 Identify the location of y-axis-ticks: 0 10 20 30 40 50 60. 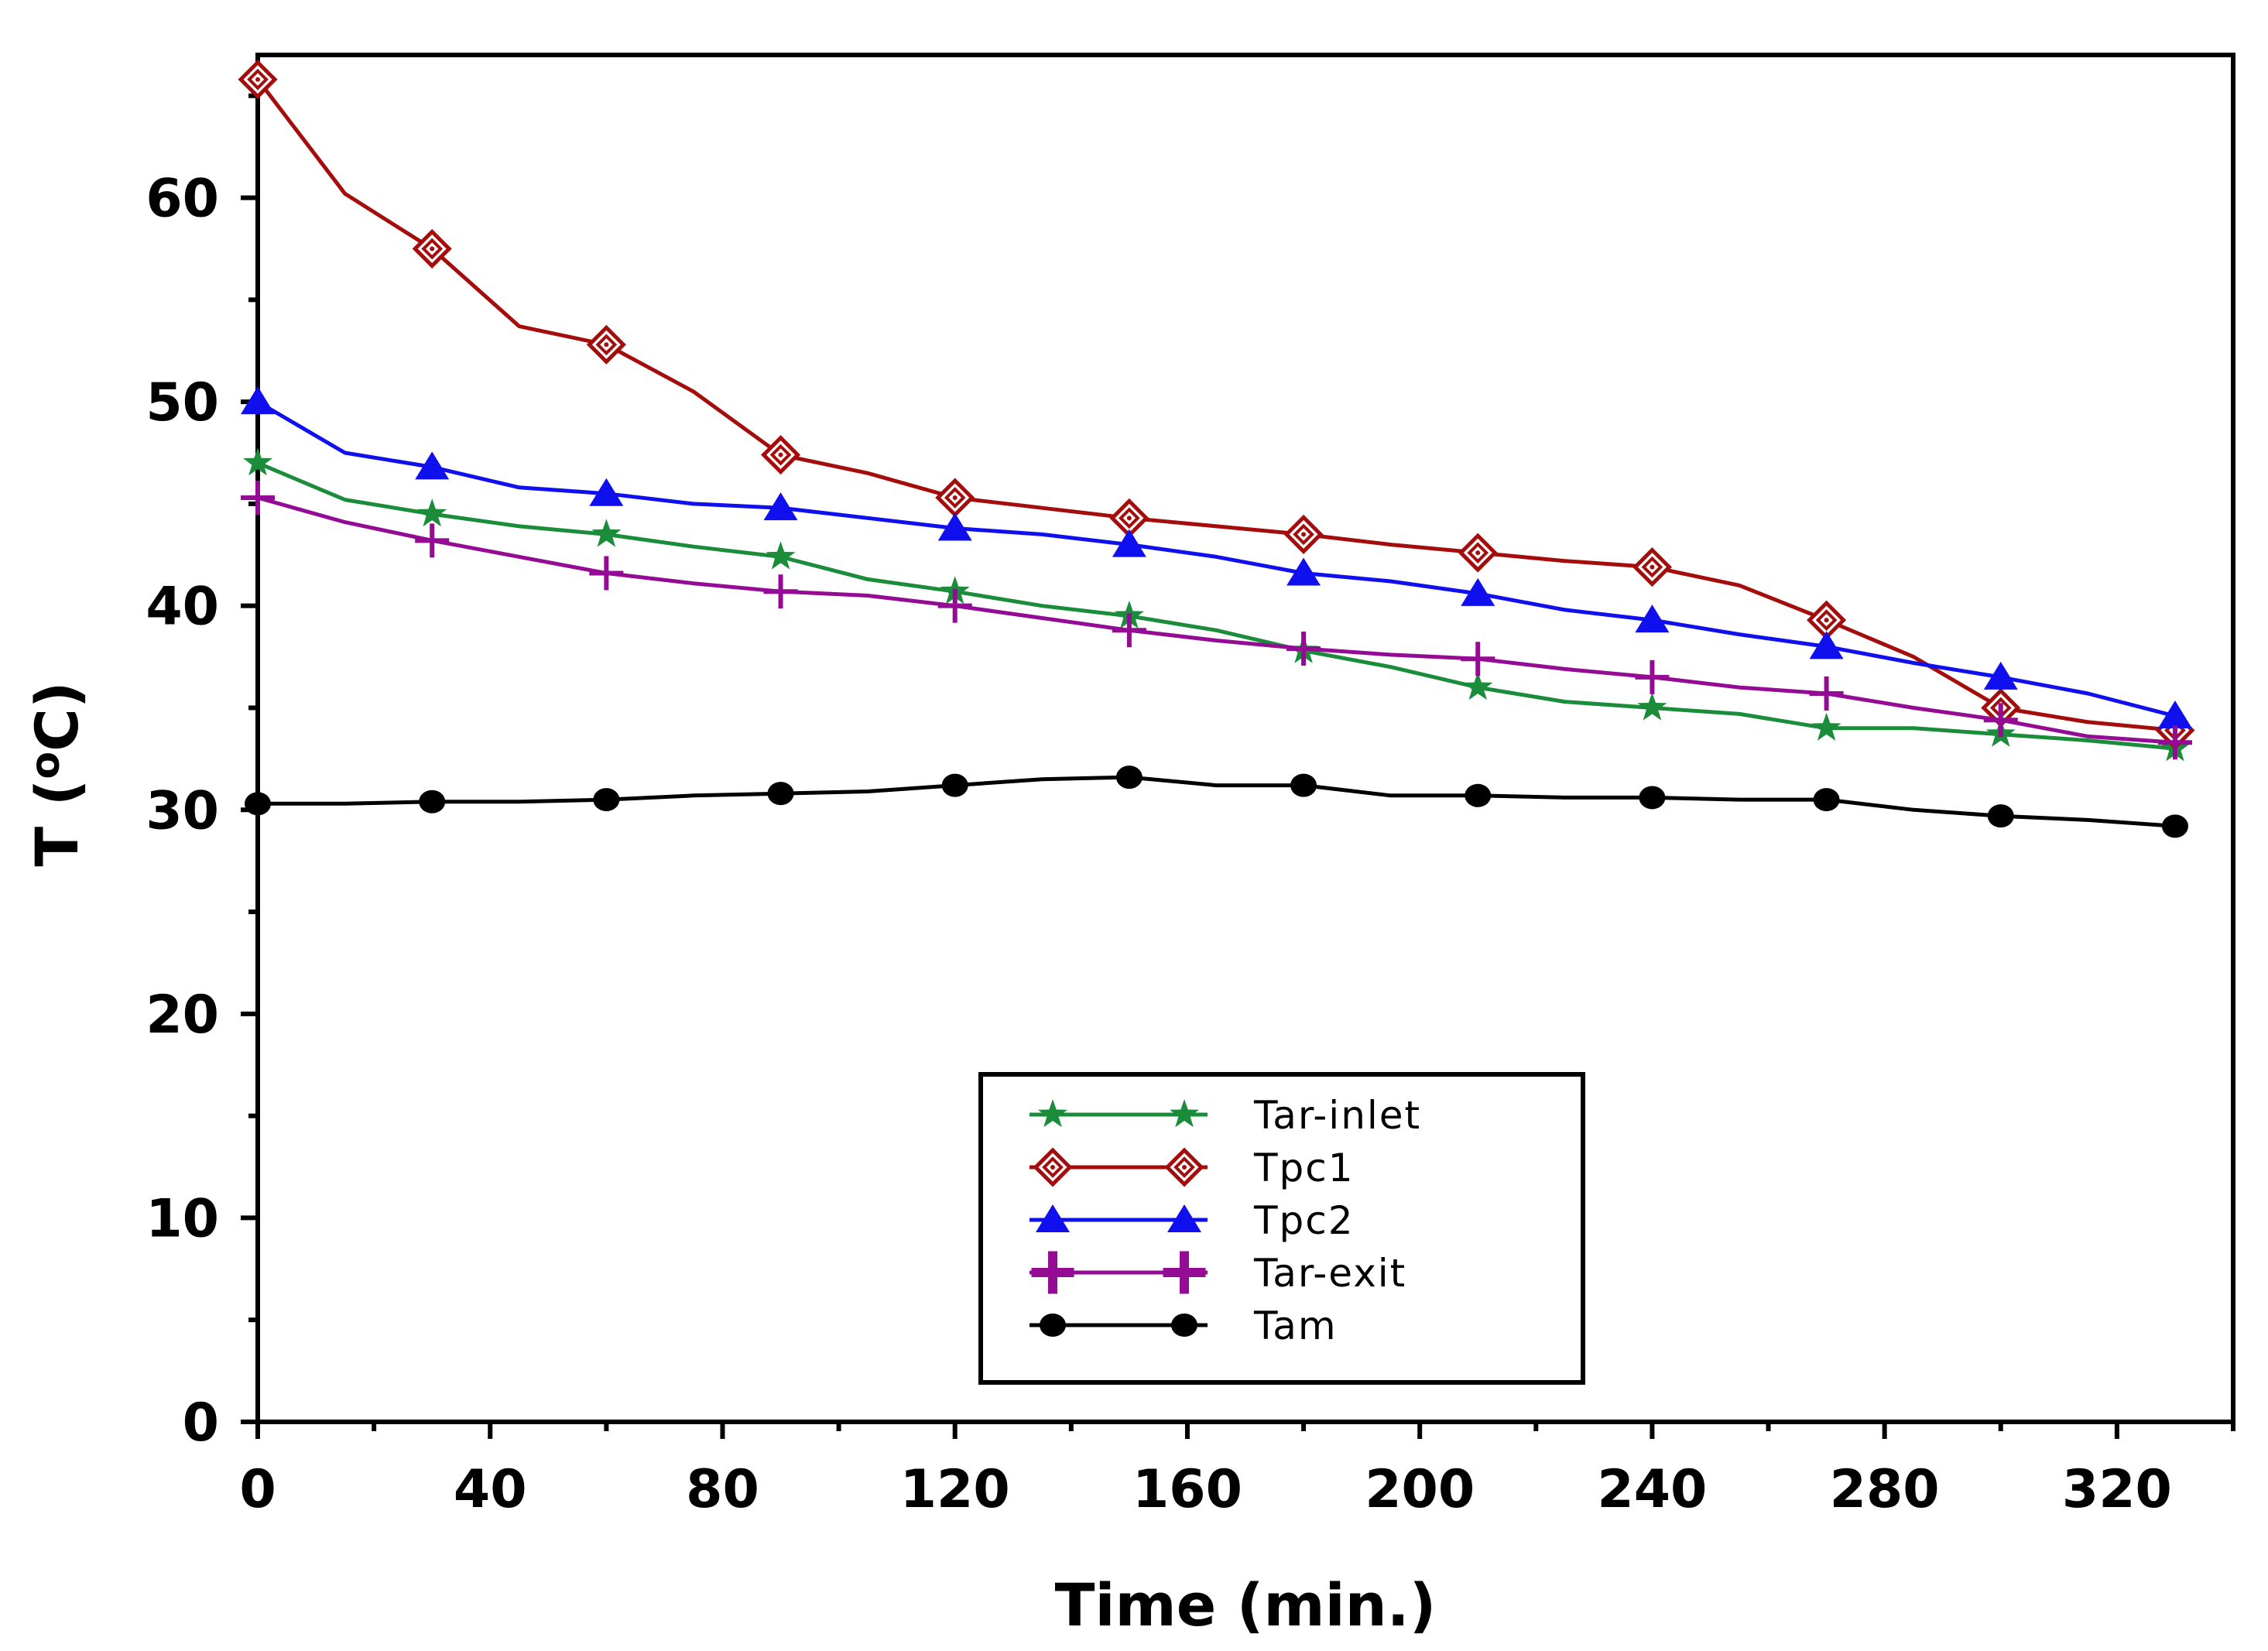
(202, 773).